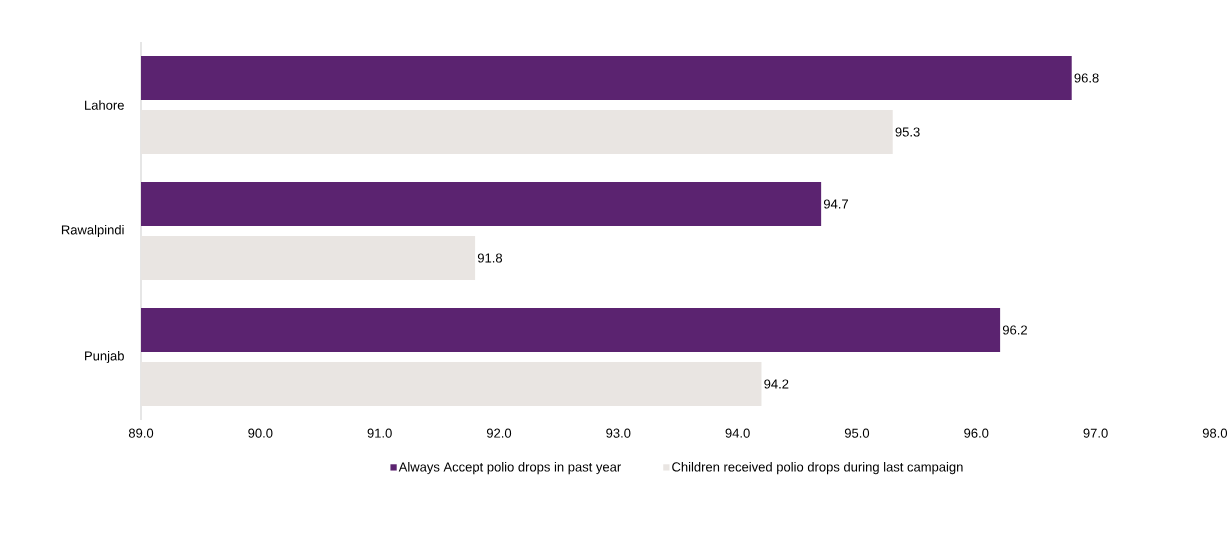 The image size is (1228, 542). Describe the element at coordinates (1215, 433) in the screenshot. I see `x-tick-label: 98.0` at that location.